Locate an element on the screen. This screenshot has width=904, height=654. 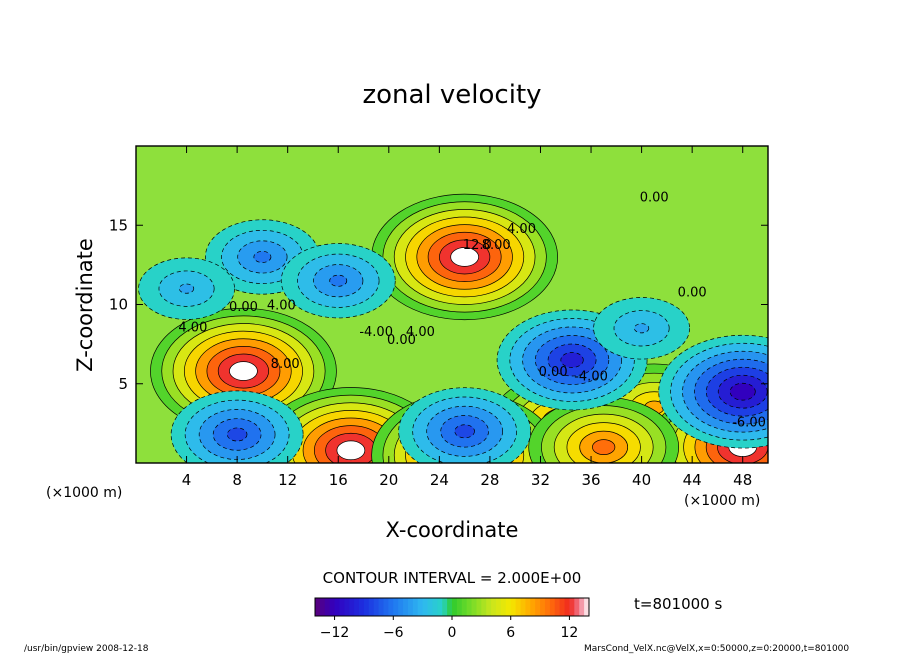
x-tick-label: 28 is located at coordinates (489, 480).